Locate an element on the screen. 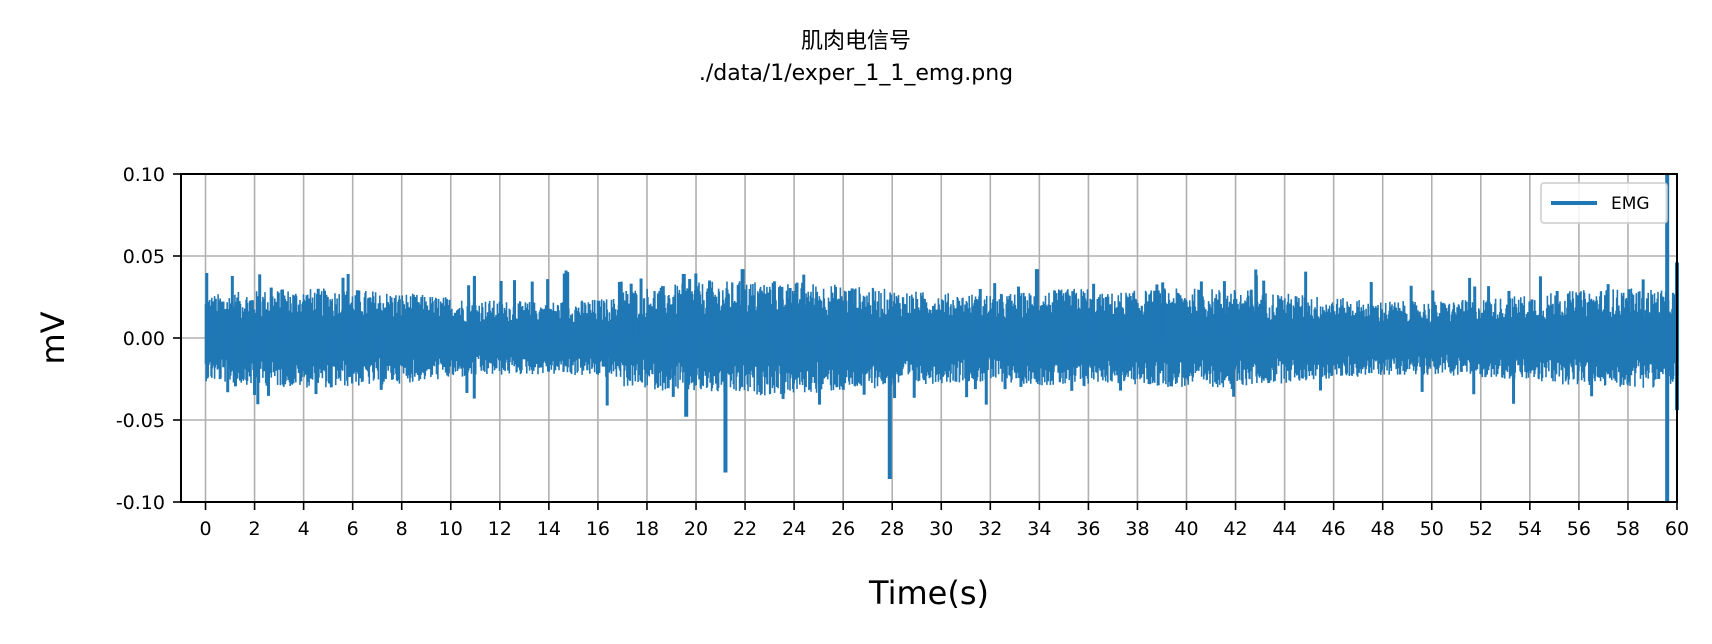 This screenshot has height=644, width=1712. x-tick-label-15: 30 is located at coordinates (941, 529).